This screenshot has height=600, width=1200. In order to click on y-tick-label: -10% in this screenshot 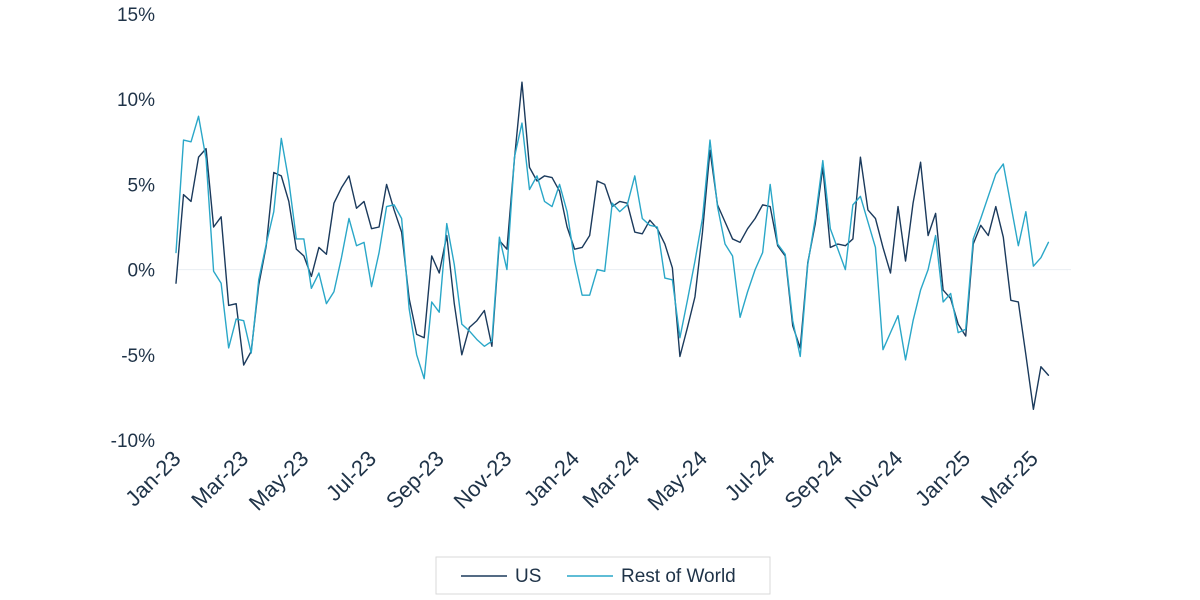, I will do `click(133, 441)`.